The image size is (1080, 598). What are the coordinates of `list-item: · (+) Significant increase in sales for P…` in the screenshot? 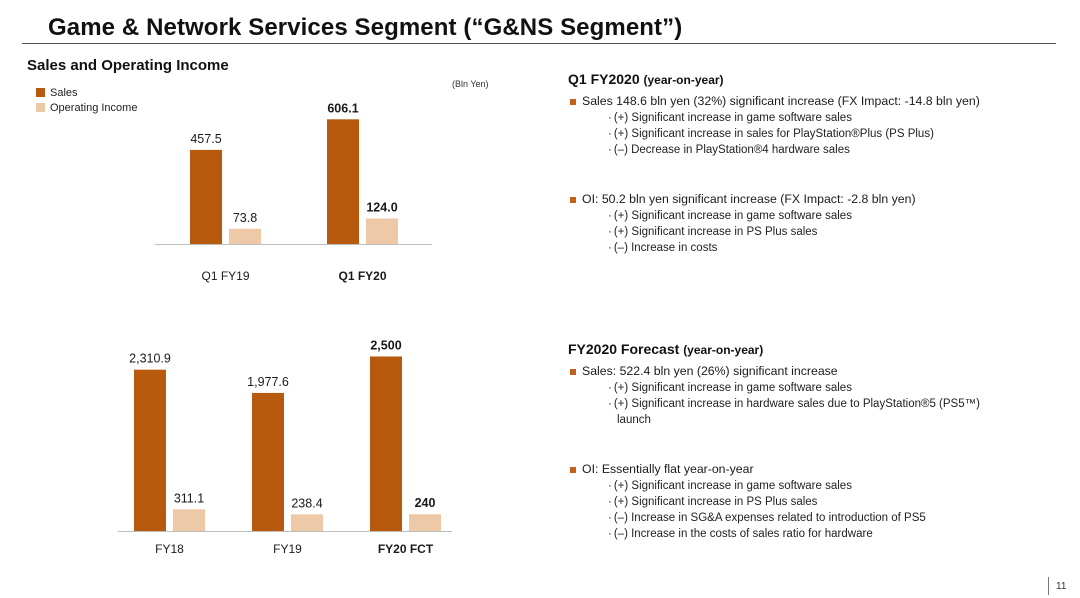 It's located at (771, 134).